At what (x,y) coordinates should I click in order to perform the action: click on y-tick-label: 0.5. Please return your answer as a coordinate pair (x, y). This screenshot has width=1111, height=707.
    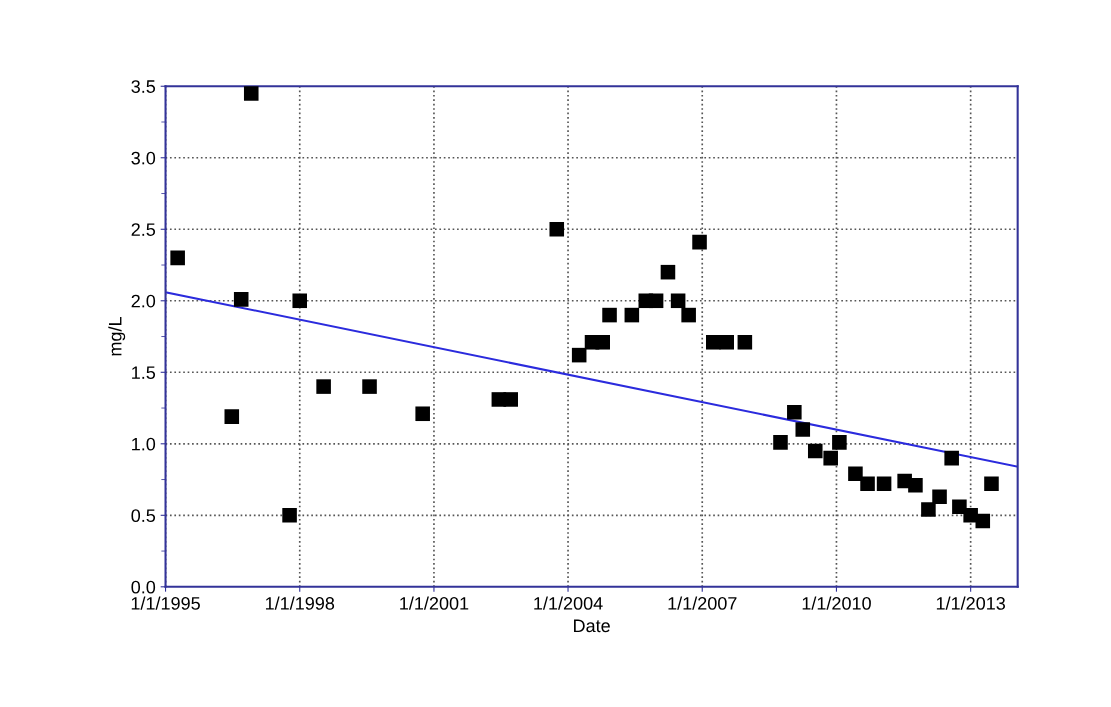
    Looking at the image, I should click on (143, 516).